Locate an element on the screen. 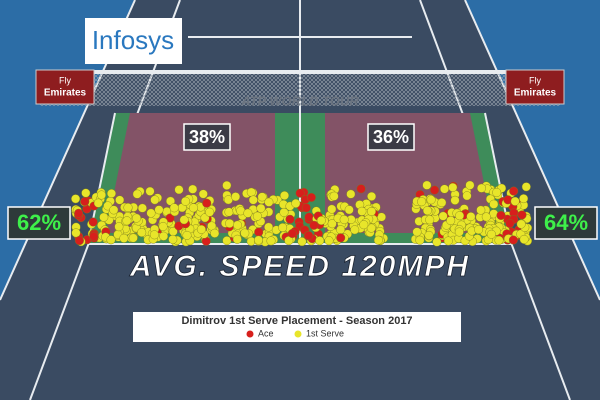  sponsor-right is located at coordinates (535, 87).